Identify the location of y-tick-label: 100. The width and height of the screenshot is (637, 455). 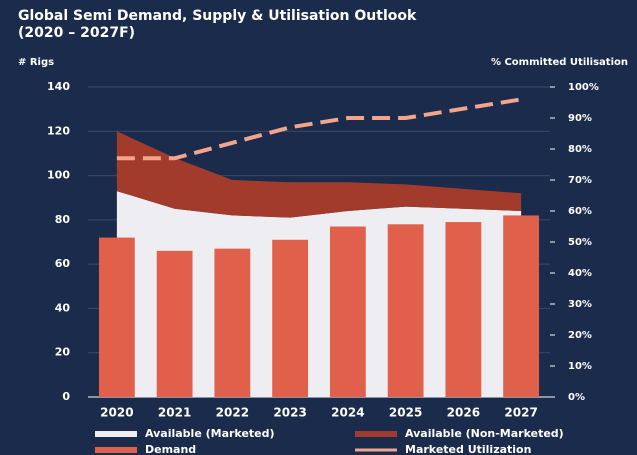
(58, 175).